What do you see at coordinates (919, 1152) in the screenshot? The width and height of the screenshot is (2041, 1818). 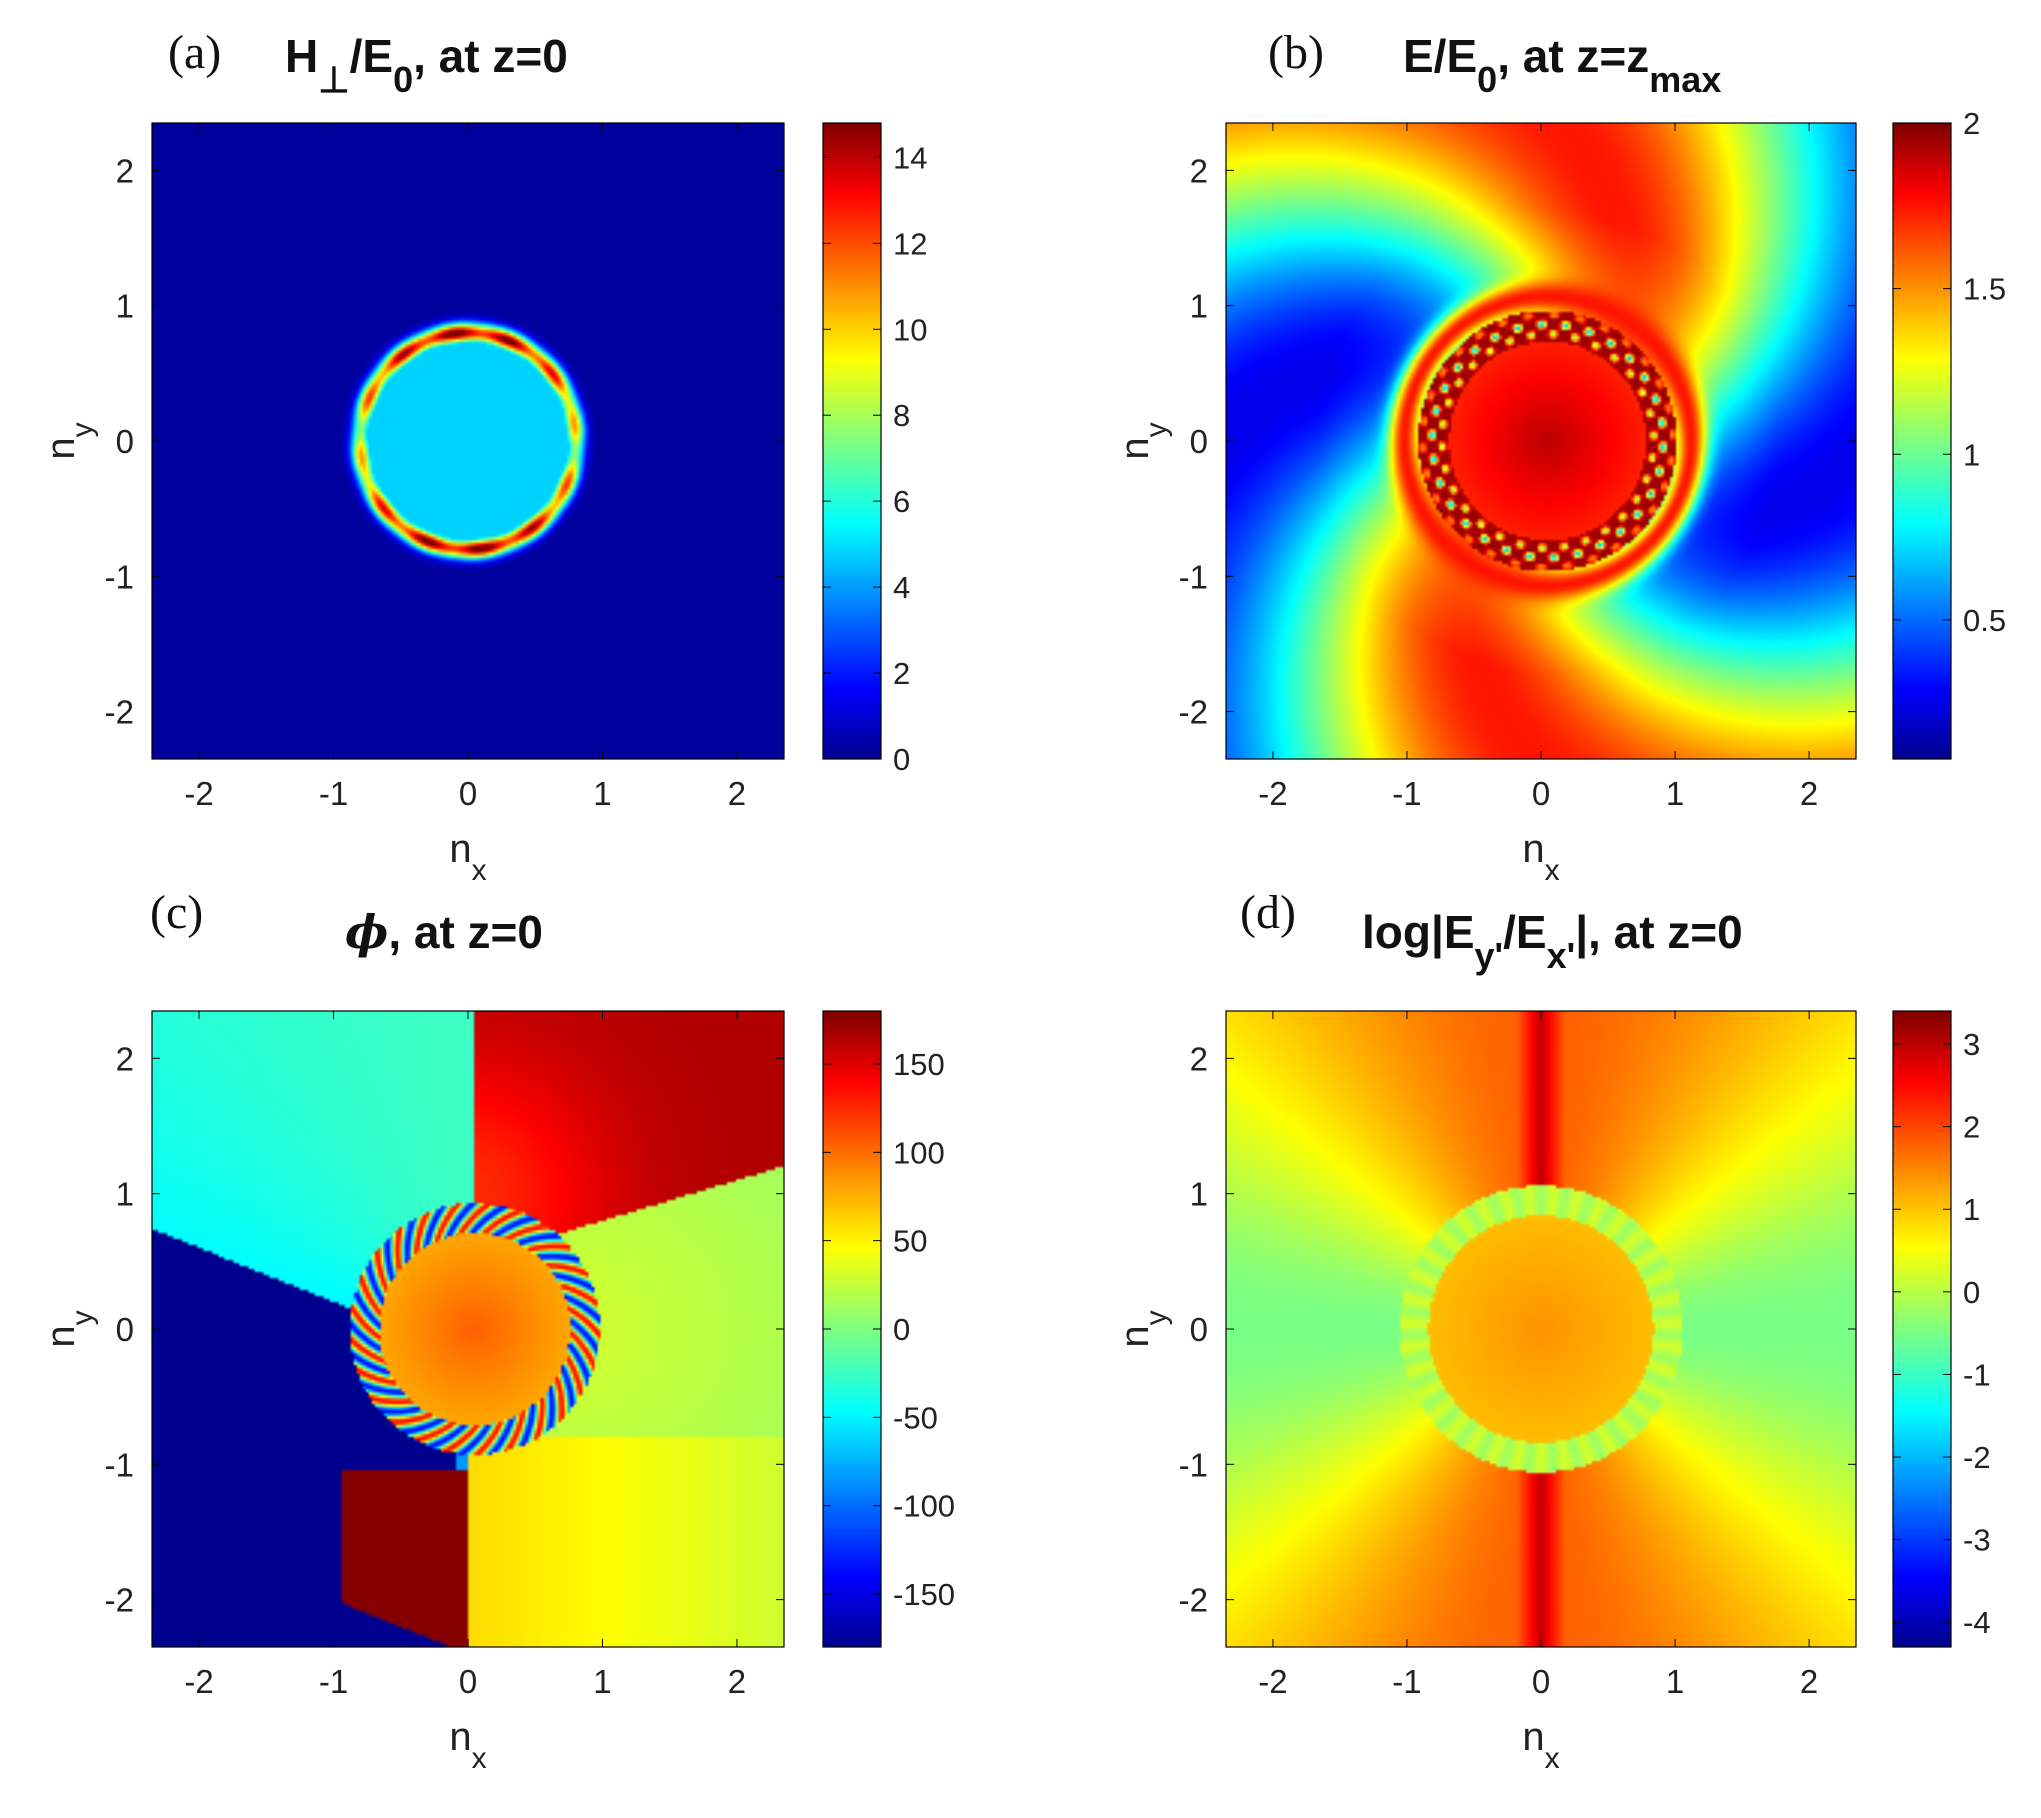 I see `colorbar-tick-label: 100` at bounding box center [919, 1152].